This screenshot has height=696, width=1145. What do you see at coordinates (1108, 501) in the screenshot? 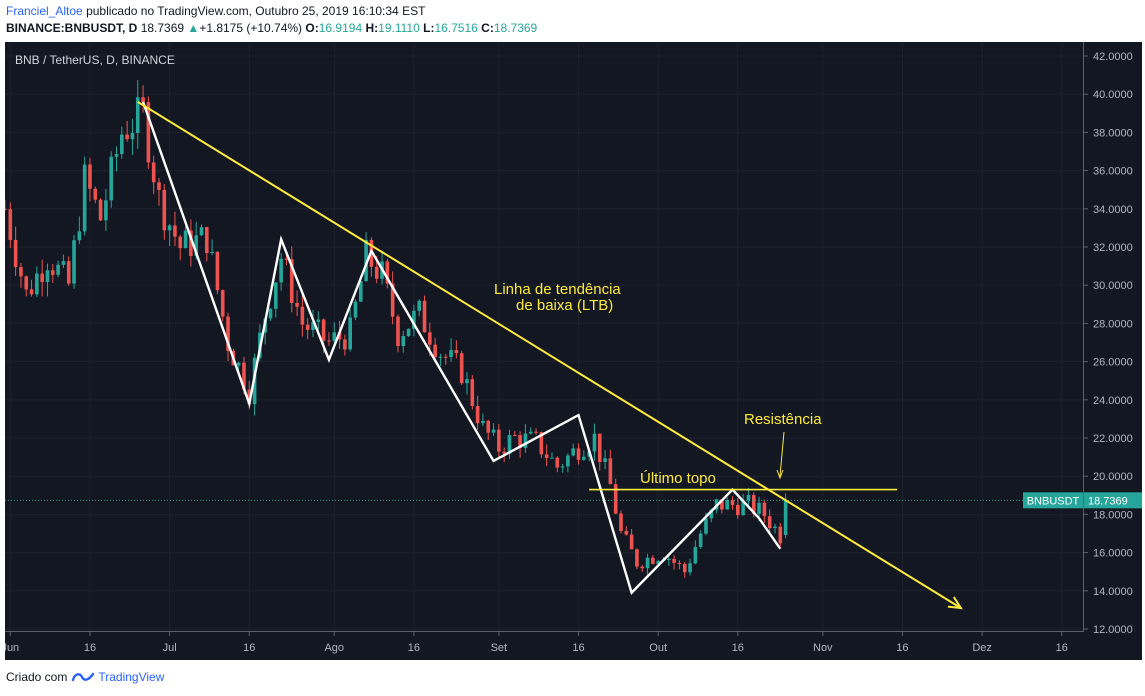
I see `price-label-value: 18.7369` at bounding box center [1108, 501].